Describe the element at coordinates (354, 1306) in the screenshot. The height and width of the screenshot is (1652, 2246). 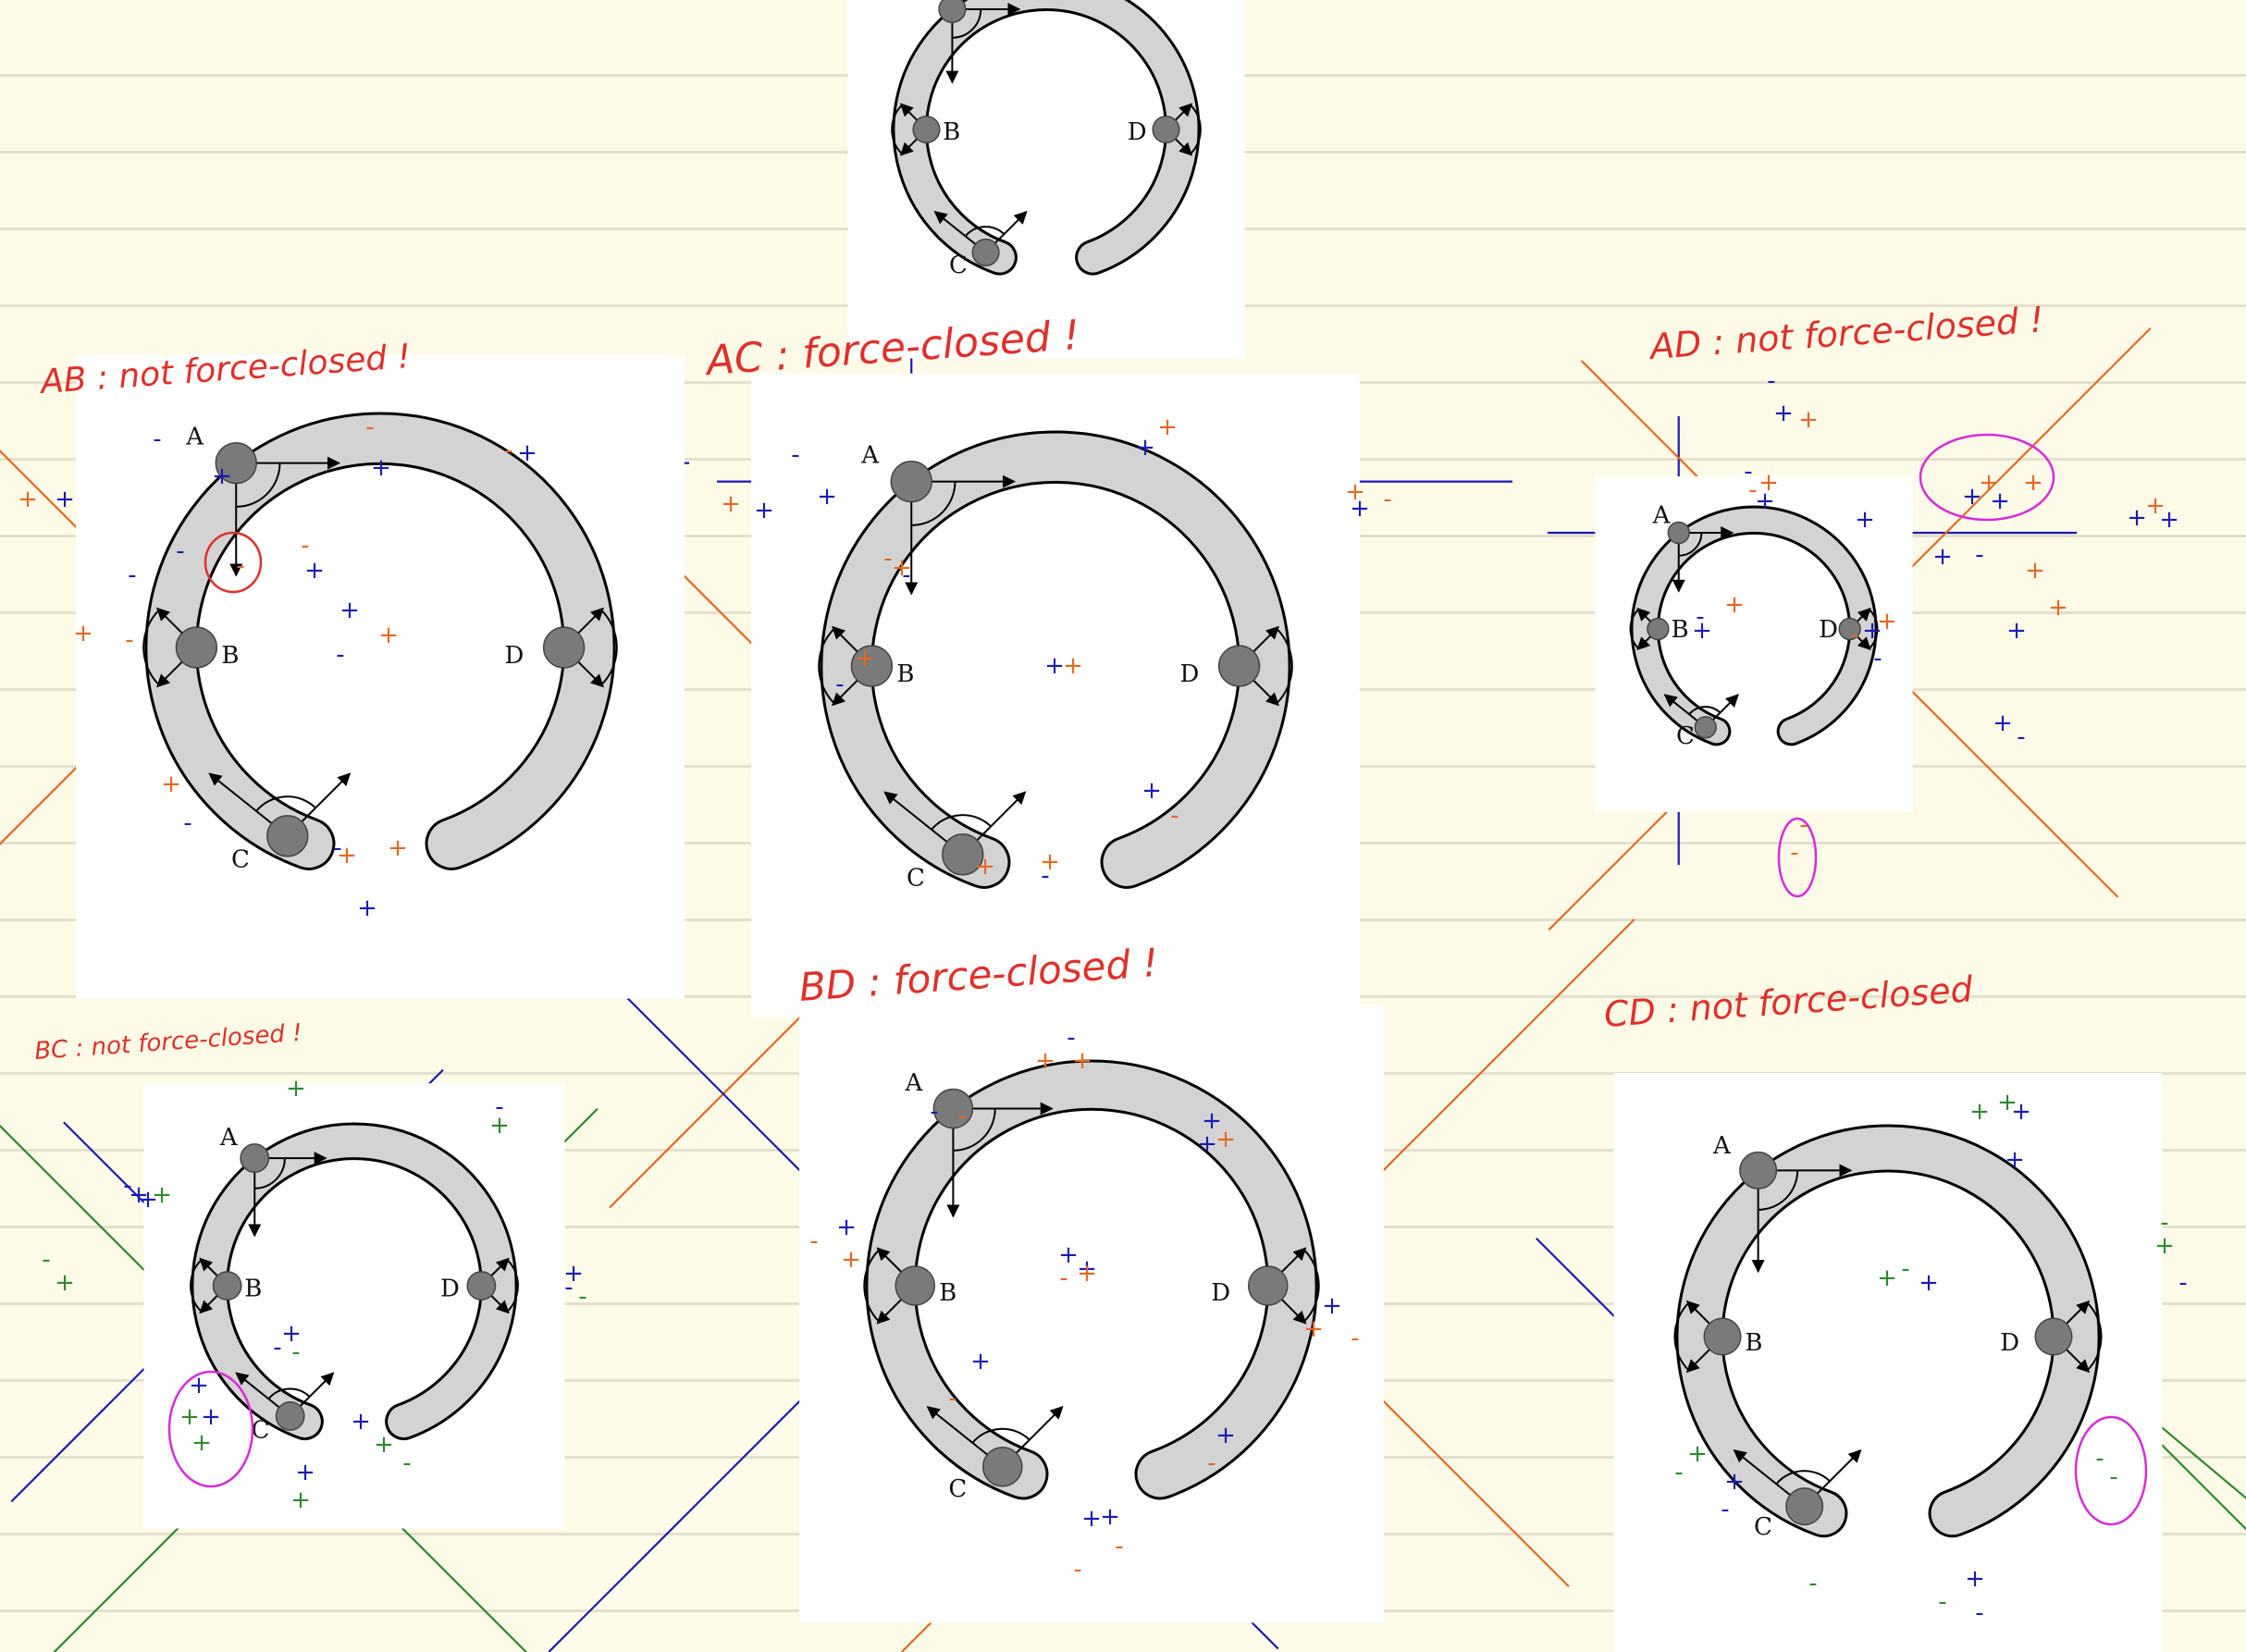
I see `gripper-bc: A B C D` at that location.